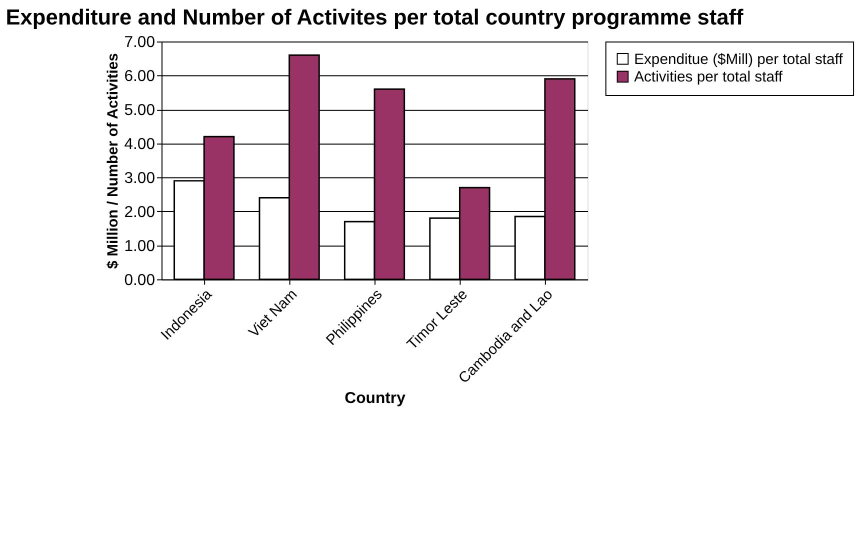 This screenshot has width=859, height=551. I want to click on legend-label: Expenditue ($Mill) per total staff, so click(739, 60).